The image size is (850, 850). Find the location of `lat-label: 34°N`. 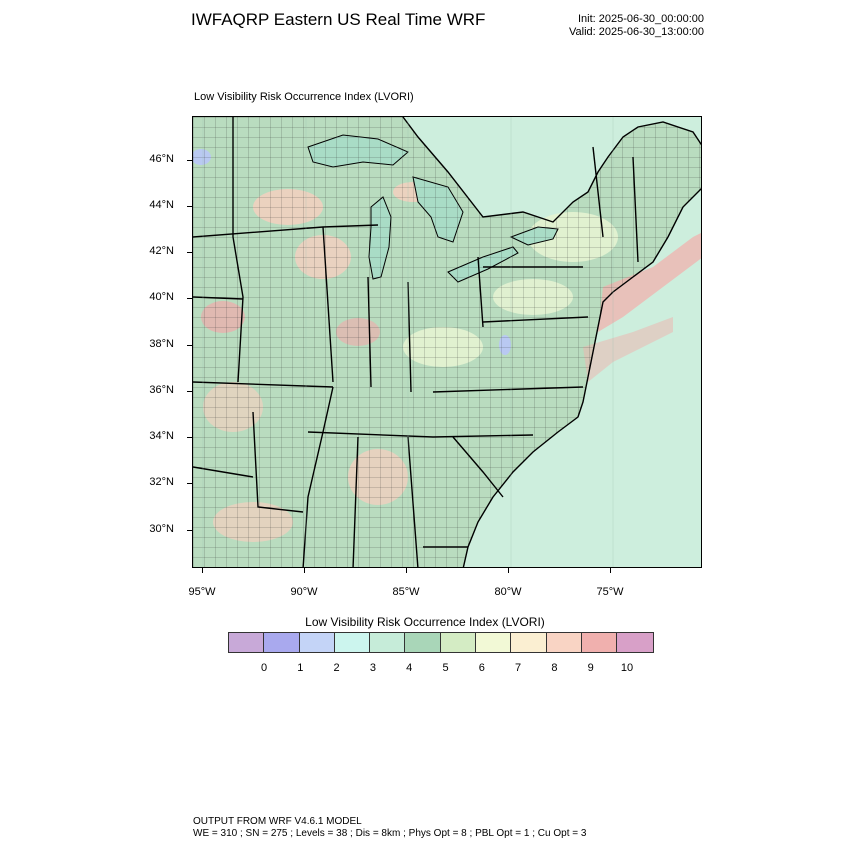

lat-label: 34°N is located at coordinates (161, 436).